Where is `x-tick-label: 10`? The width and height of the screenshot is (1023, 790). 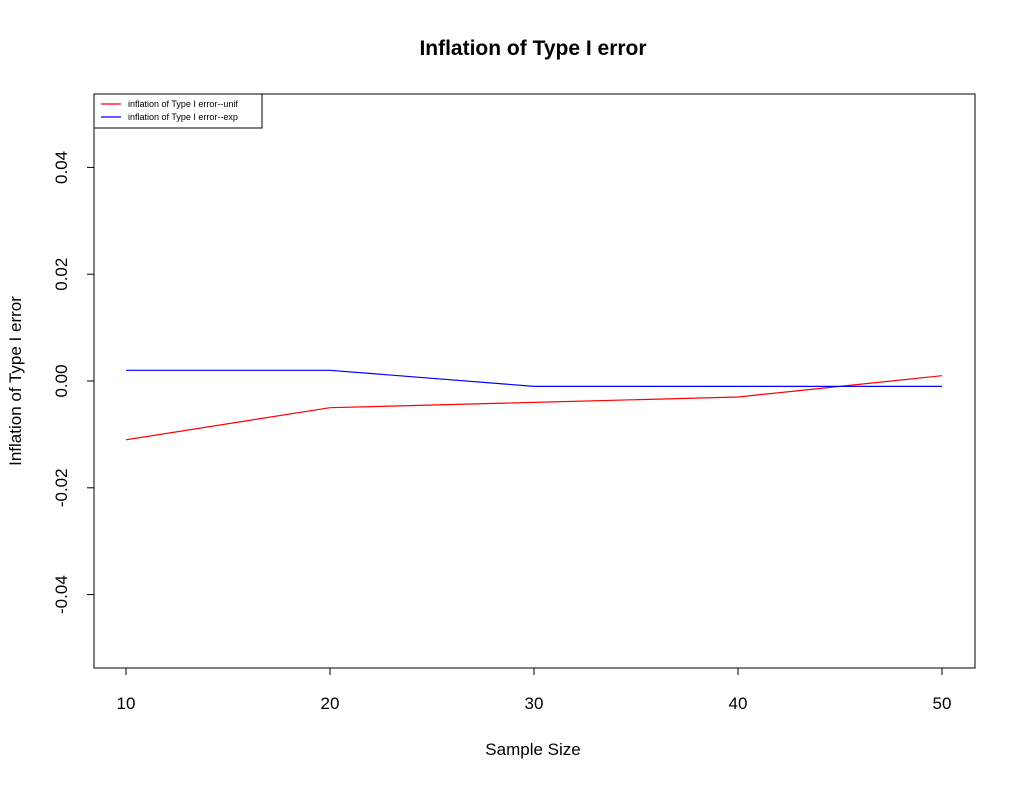
x-tick-label: 10 is located at coordinates (126, 703).